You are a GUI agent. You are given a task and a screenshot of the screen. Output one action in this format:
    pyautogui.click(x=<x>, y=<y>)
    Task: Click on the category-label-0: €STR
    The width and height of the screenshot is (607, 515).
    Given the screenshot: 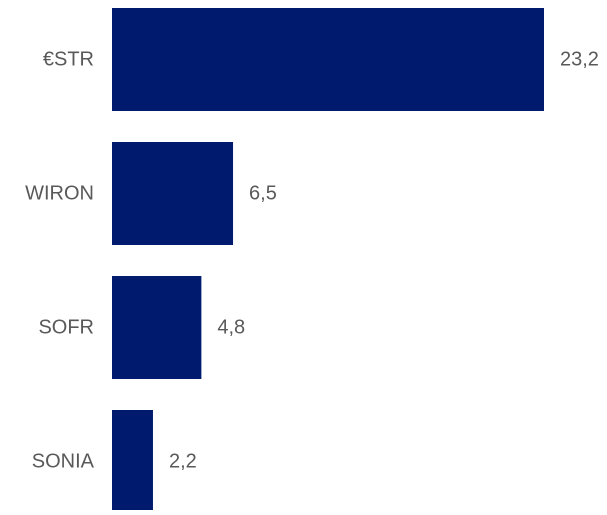 What is the action you would take?
    pyautogui.click(x=68, y=60)
    